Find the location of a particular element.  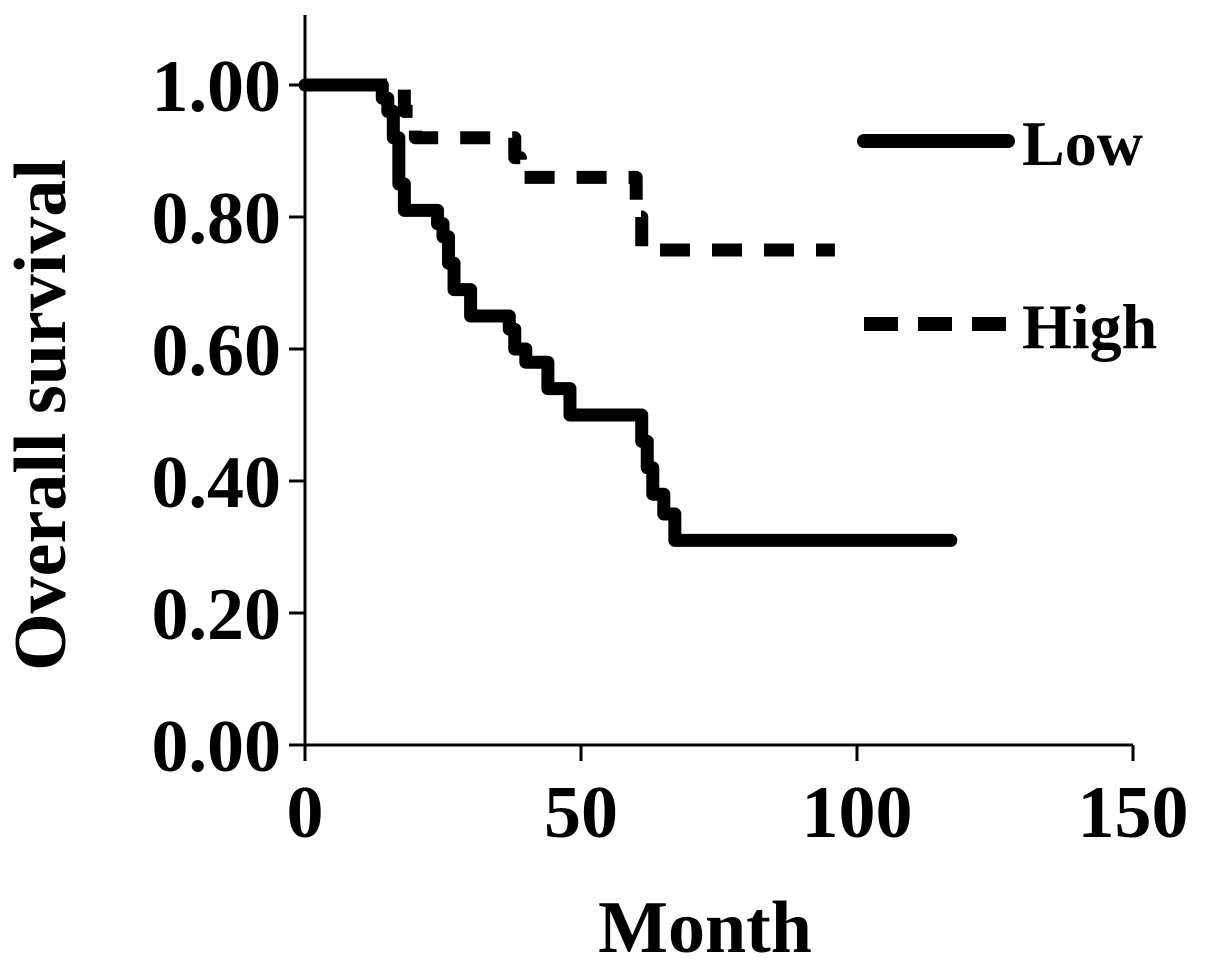

legend: Low High is located at coordinates (1007, 235).